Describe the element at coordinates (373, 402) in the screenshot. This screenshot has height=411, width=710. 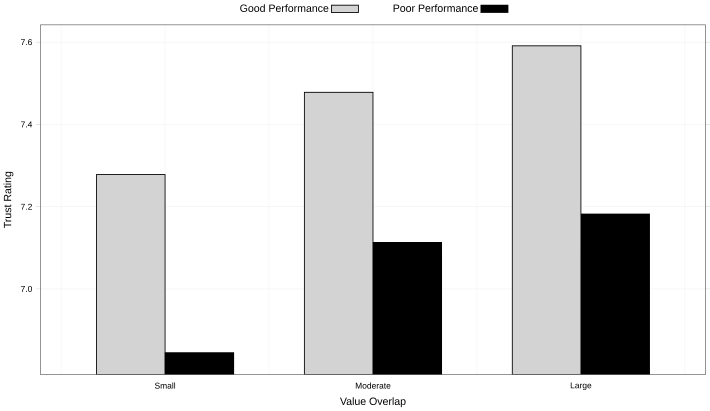
I see `x-axis-title: Value Overlap` at that location.